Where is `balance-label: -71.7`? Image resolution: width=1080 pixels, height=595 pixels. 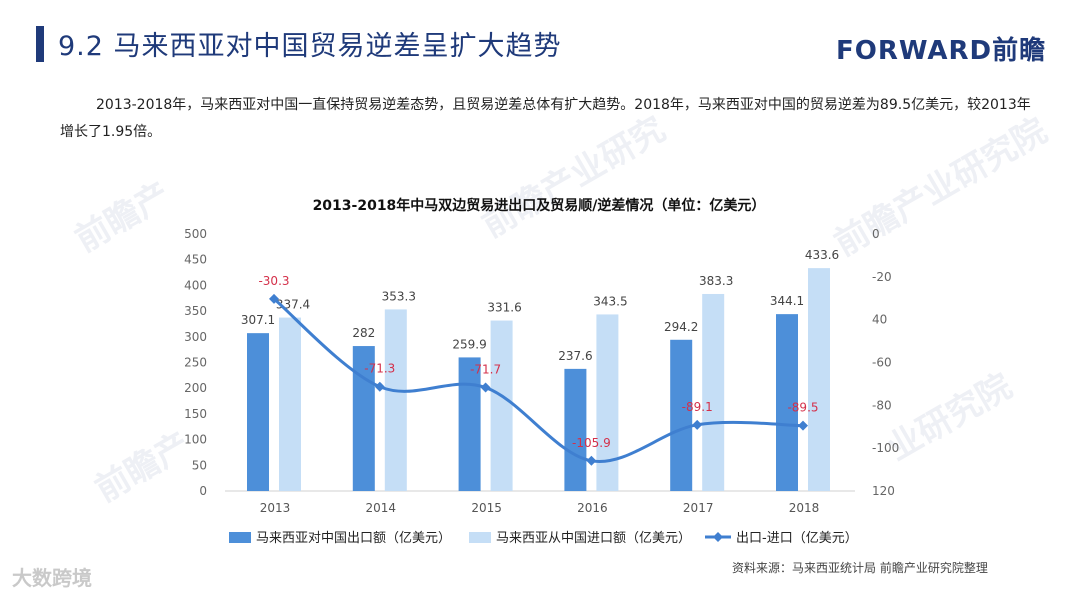
balance-label: -71.7 is located at coordinates (485, 370).